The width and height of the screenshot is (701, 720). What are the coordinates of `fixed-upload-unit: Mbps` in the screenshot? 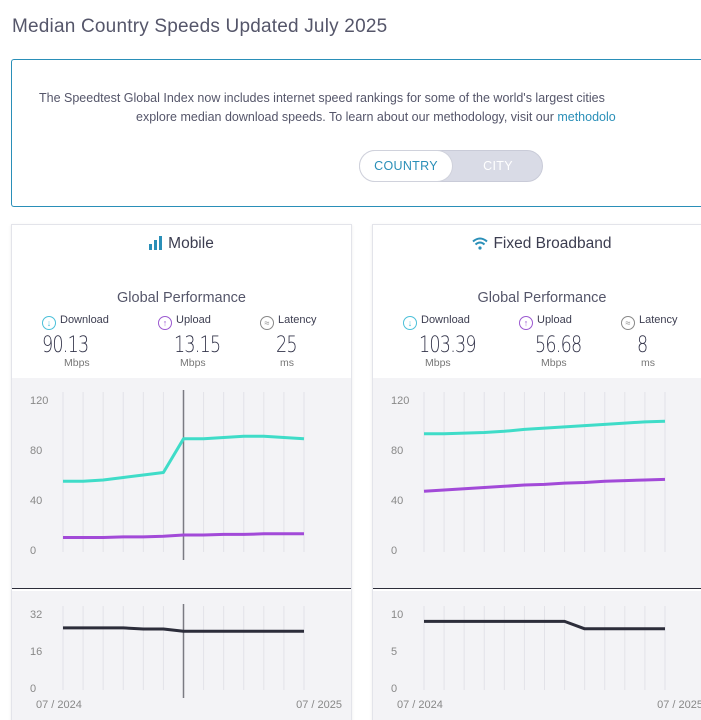 It's located at (554, 363).